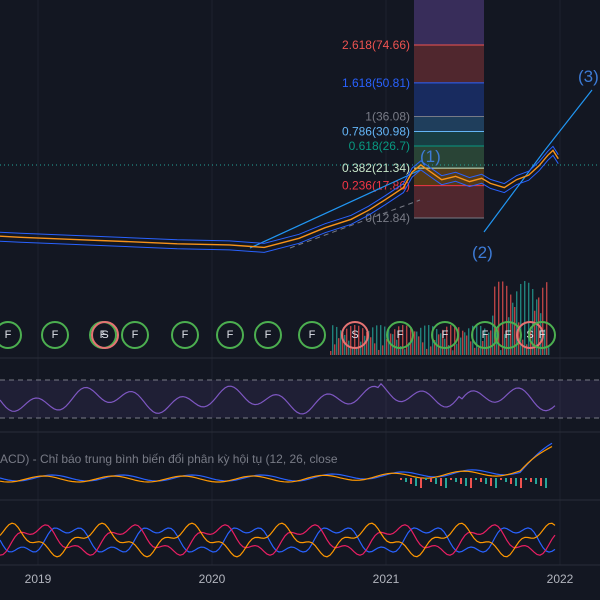 The image size is (600, 600). I want to click on oscillator-line, so click(278, 540).